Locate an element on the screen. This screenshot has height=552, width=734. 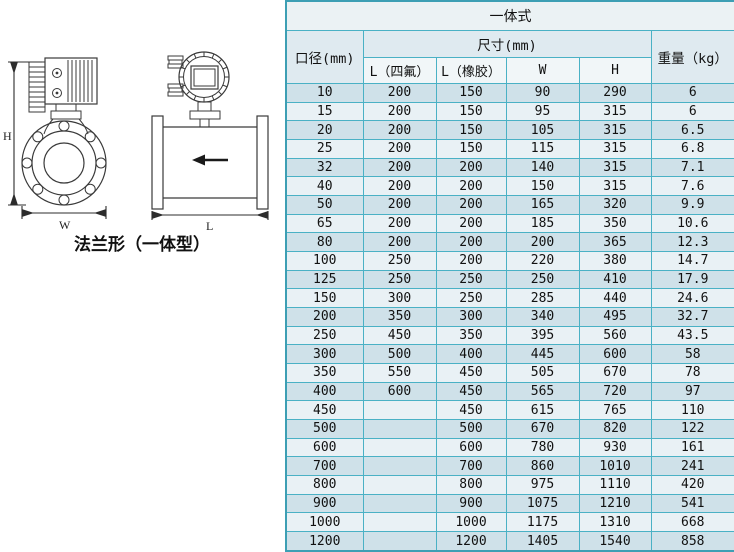
table-subheader-row: L（四氟） L（橡胶） W H is located at coordinates (510, 70).